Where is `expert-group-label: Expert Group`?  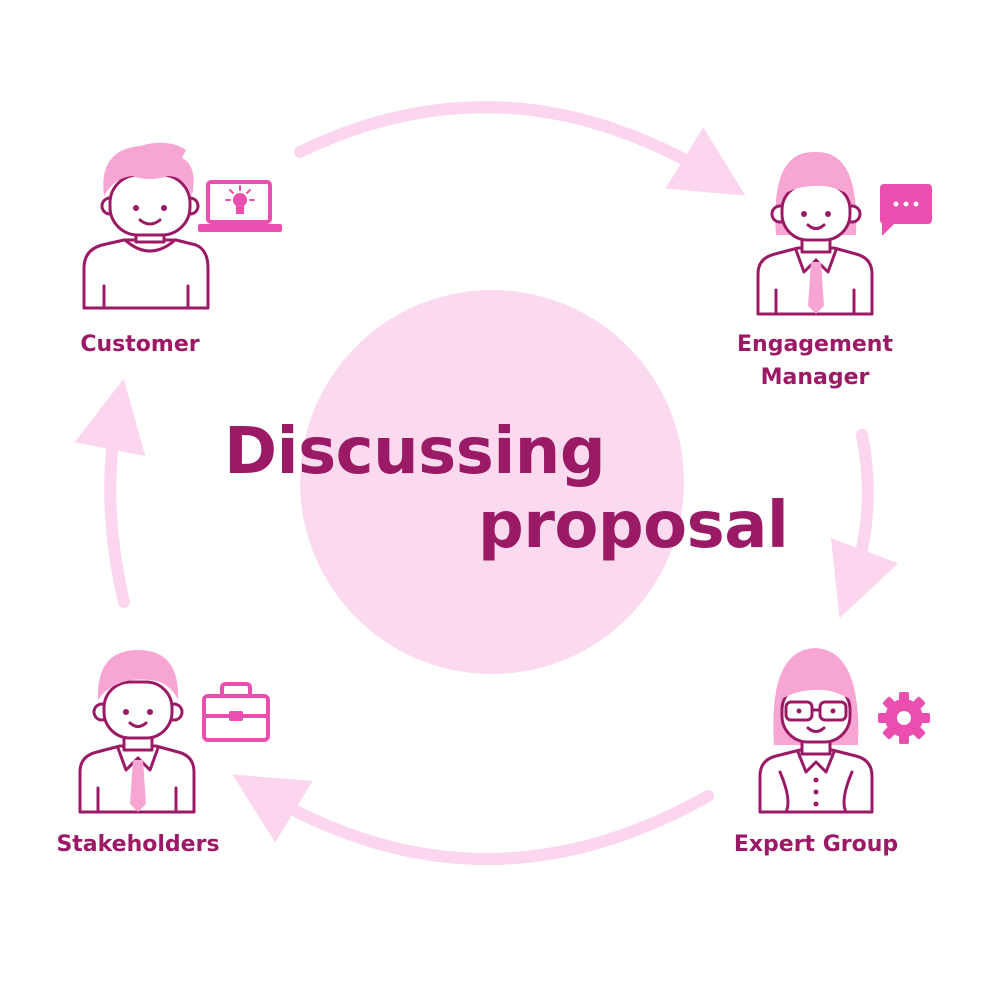 expert-group-label: Expert Group is located at coordinates (816, 844).